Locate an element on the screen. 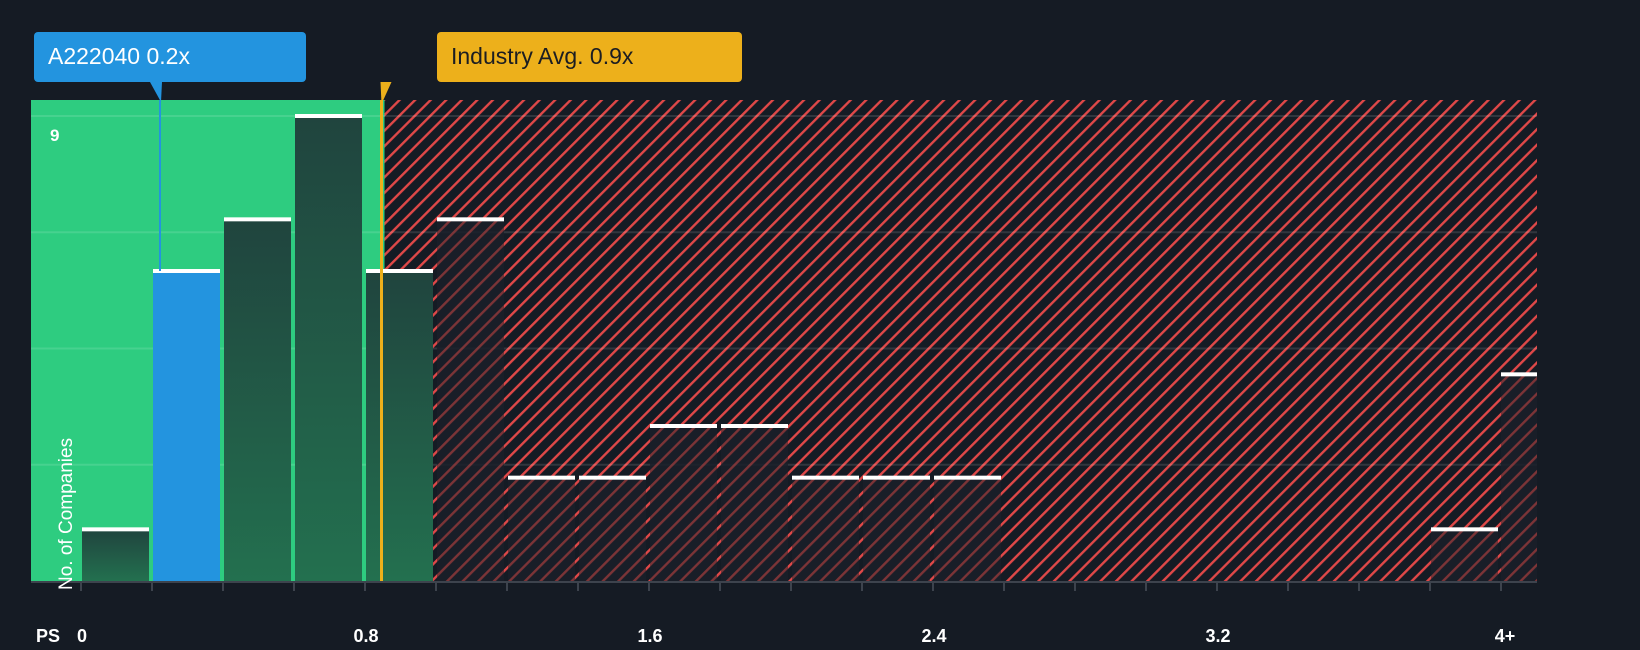  x-tick-label: 3.2 is located at coordinates (1218, 636).